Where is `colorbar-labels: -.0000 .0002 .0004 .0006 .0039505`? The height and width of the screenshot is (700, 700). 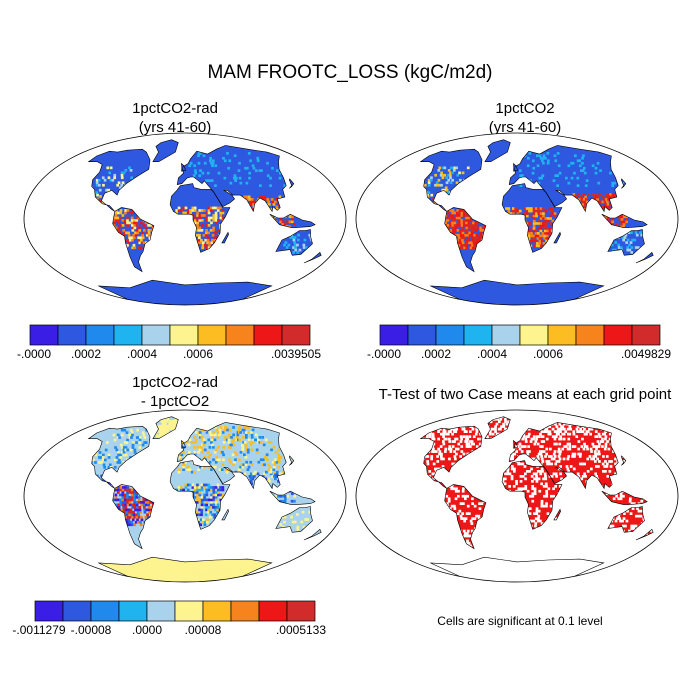
colorbar-labels: -.0000 .0002 .0004 .0006 .0039505 is located at coordinates (169, 355).